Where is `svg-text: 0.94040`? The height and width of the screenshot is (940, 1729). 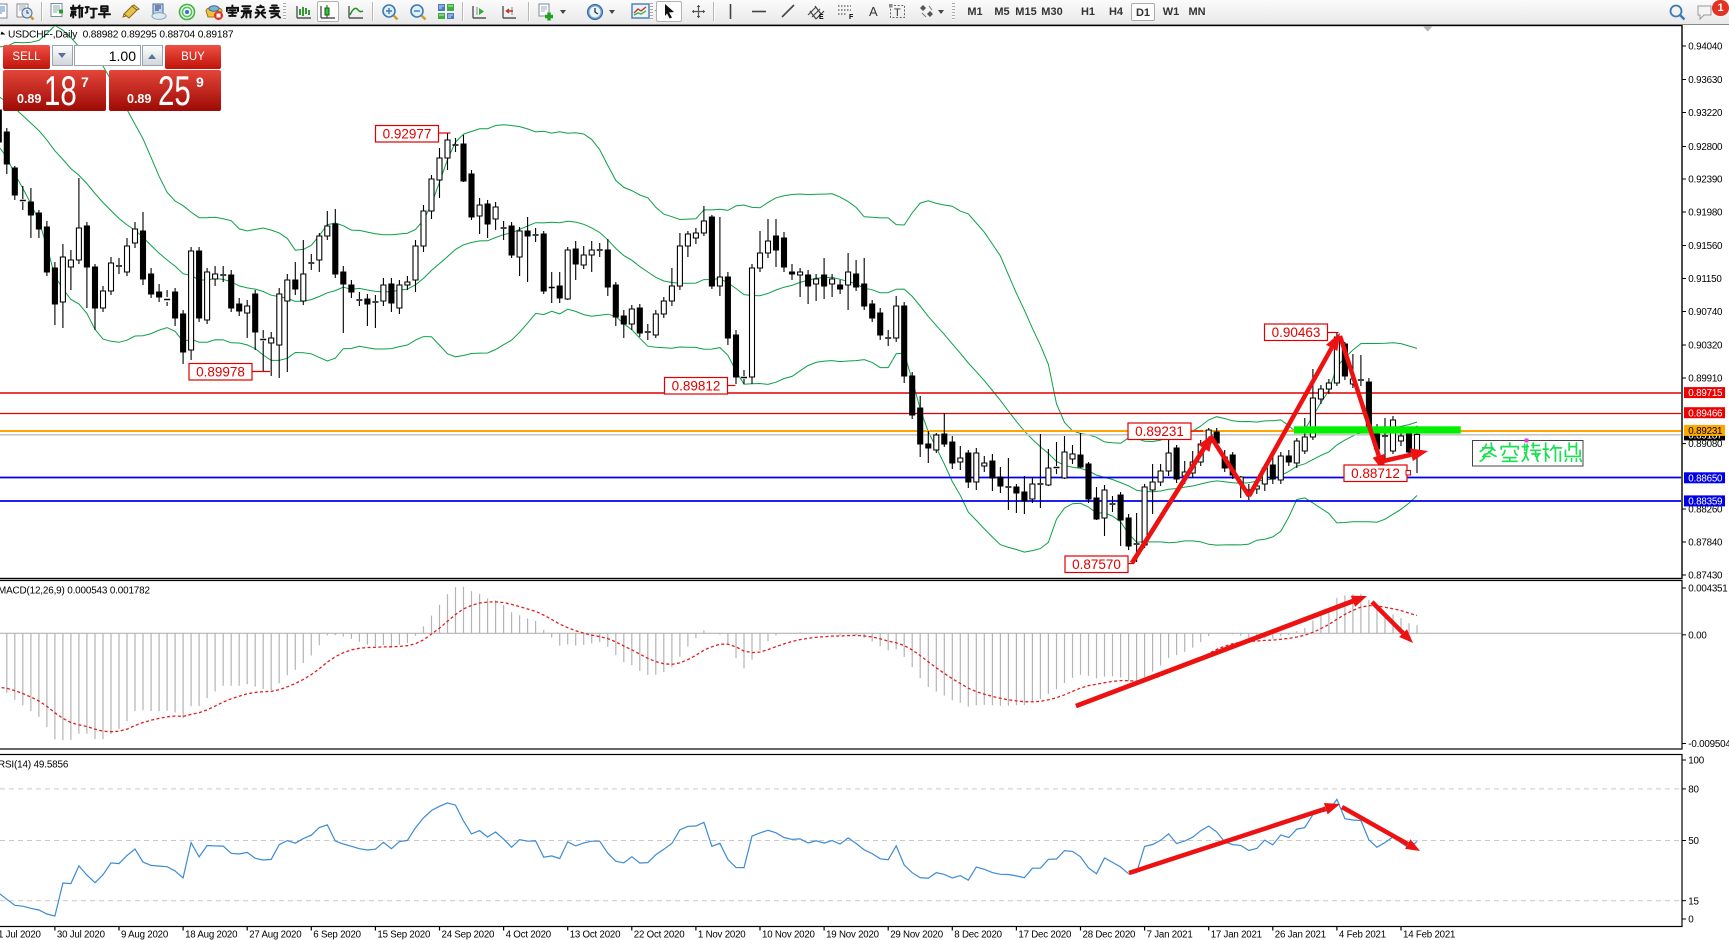 svg-text: 0.94040 is located at coordinates (1705, 47).